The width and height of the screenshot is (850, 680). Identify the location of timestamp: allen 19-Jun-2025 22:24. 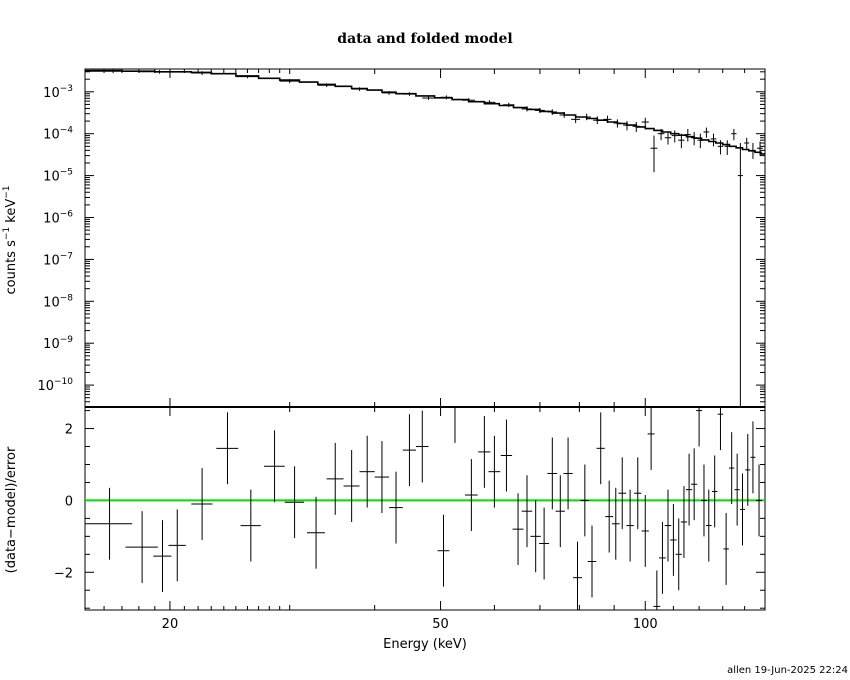
(787, 670).